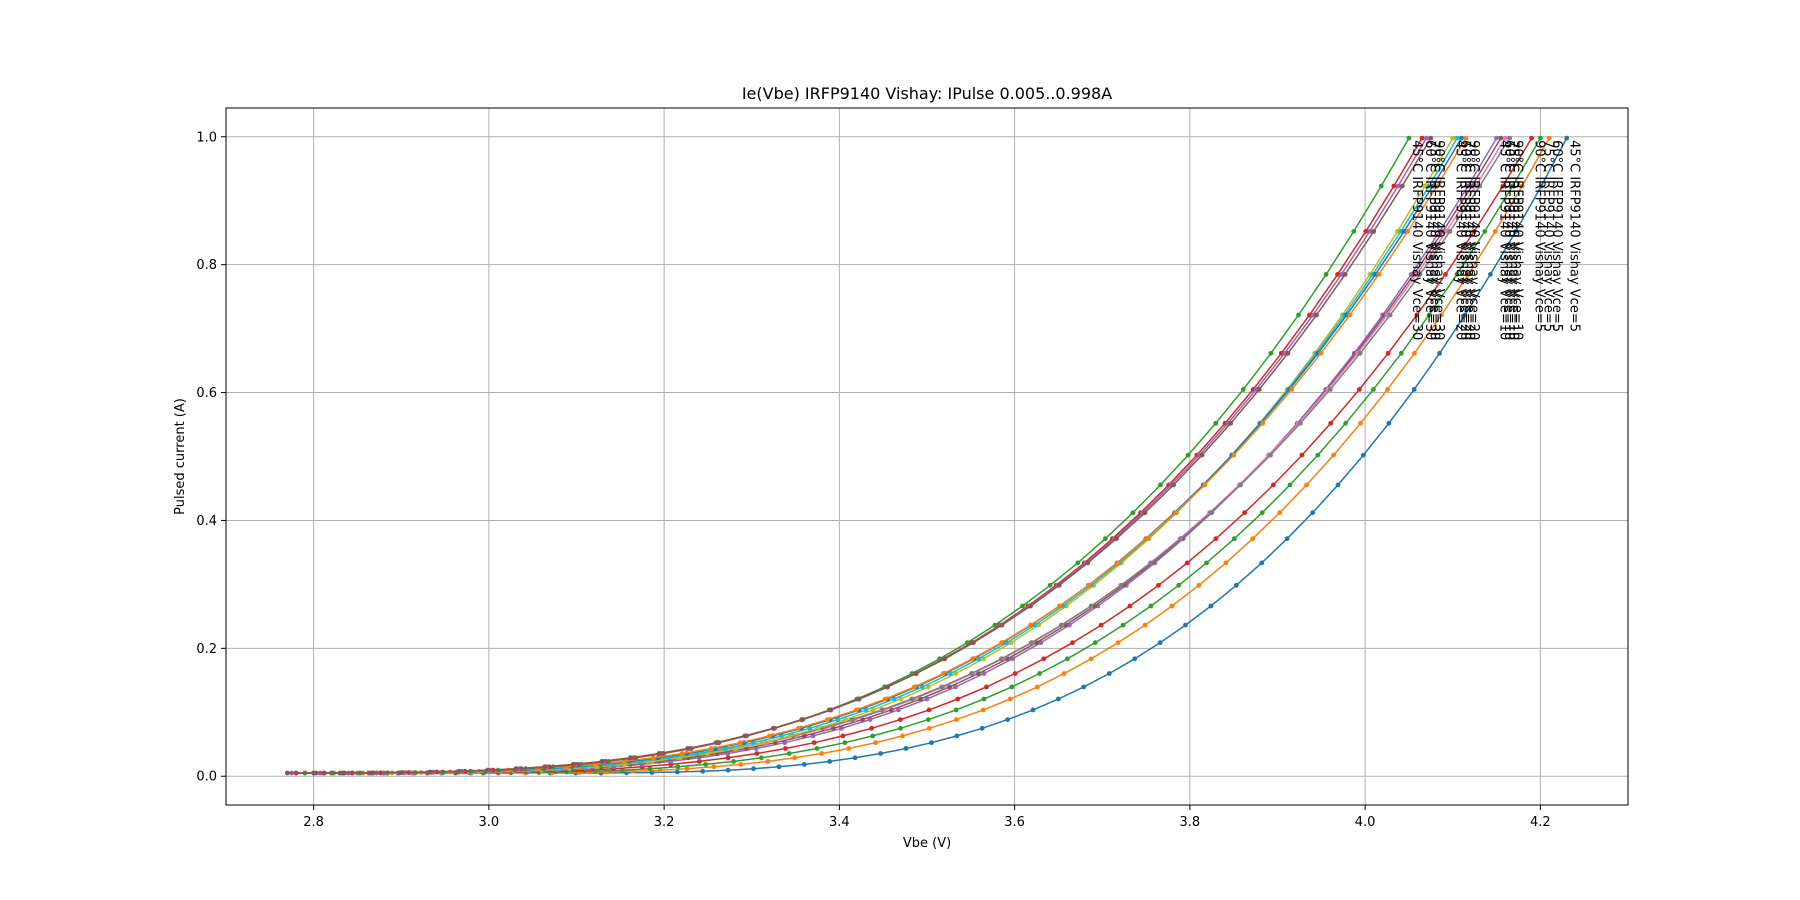  What do you see at coordinates (206, 649) in the screenshot?
I see `y-tick-label: 0.2` at bounding box center [206, 649].